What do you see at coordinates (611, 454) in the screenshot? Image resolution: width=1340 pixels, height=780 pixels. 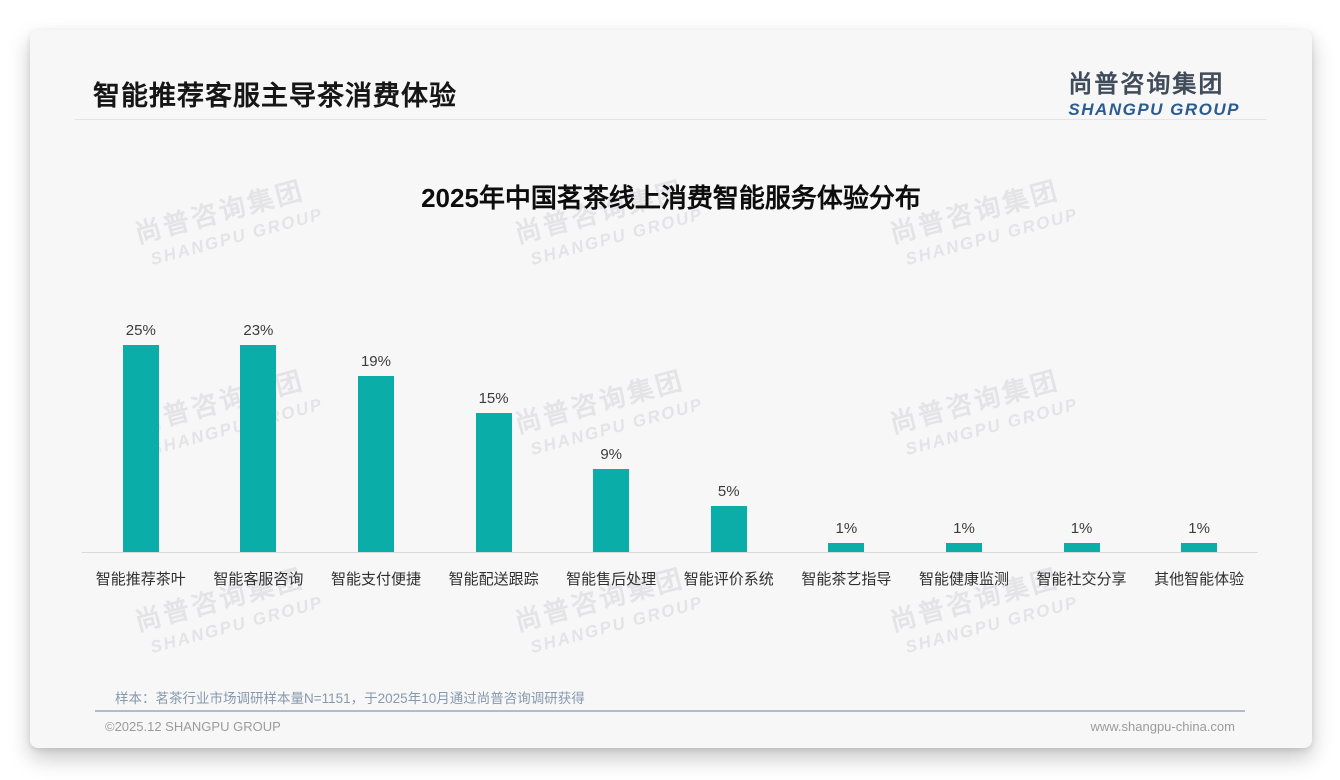 I see `bar-value-label: 9%` at bounding box center [611, 454].